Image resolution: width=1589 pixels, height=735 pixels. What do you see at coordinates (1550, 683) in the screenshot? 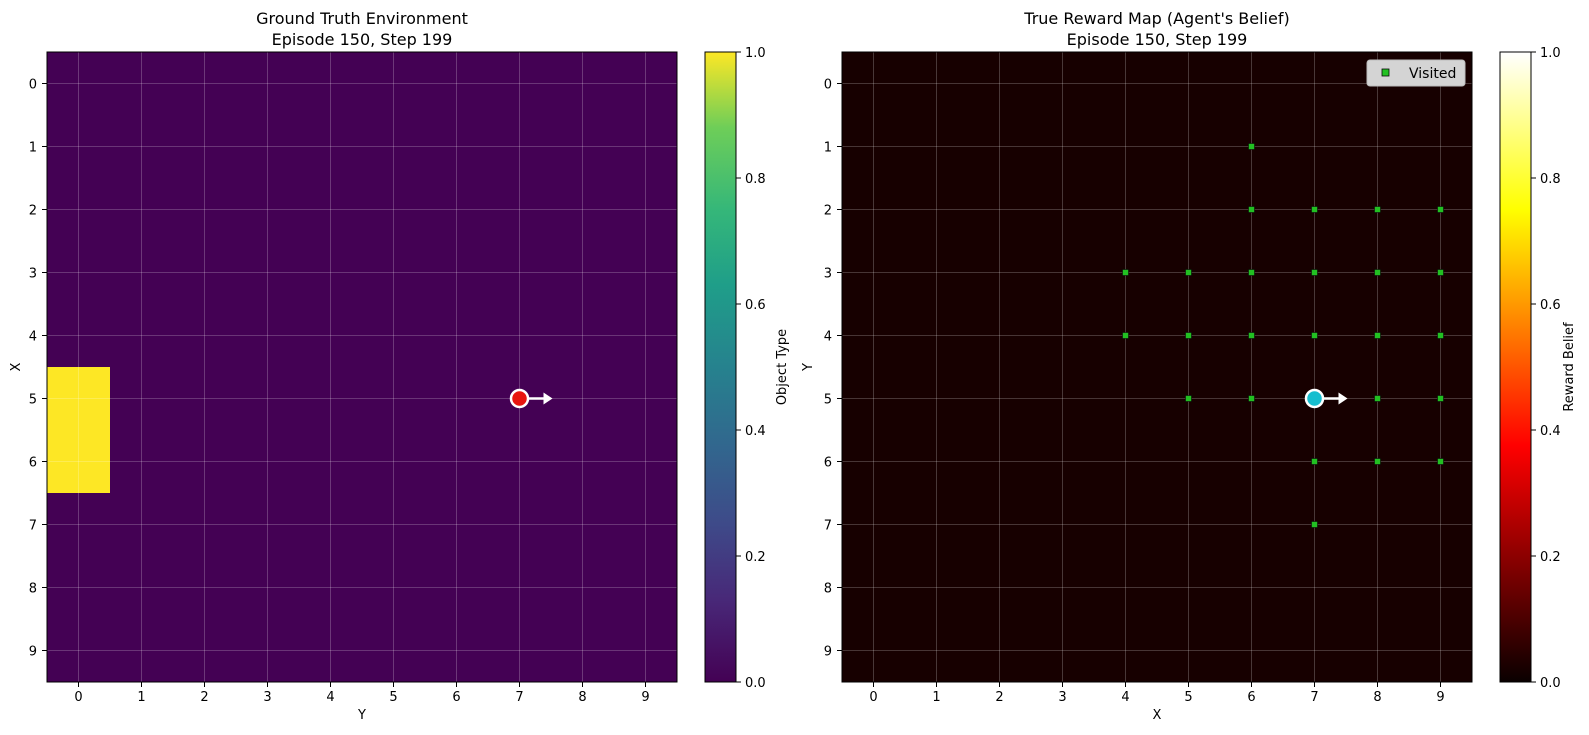
I see `right-cbtick-label: 0.0` at bounding box center [1550, 683].